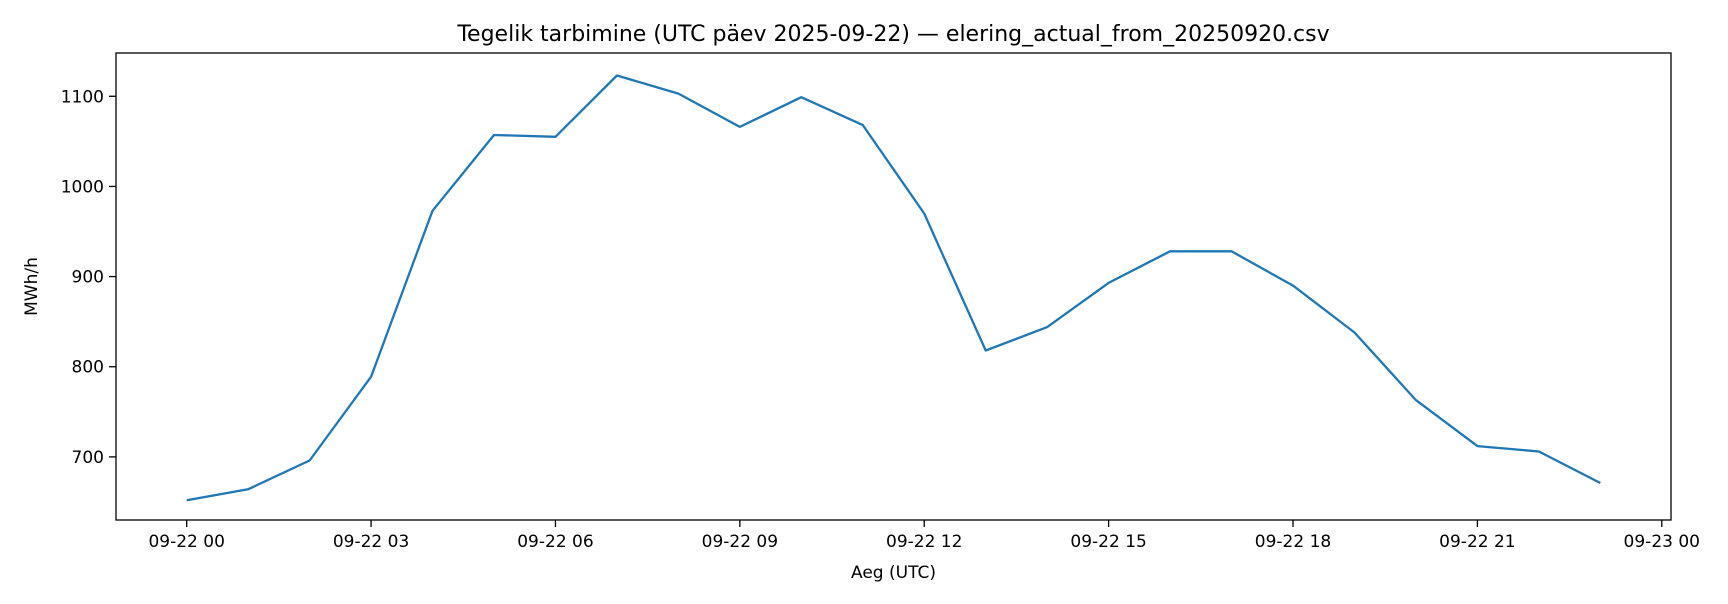  What do you see at coordinates (555, 542) in the screenshot?
I see `x-tick-label: 09-22 06` at bounding box center [555, 542].